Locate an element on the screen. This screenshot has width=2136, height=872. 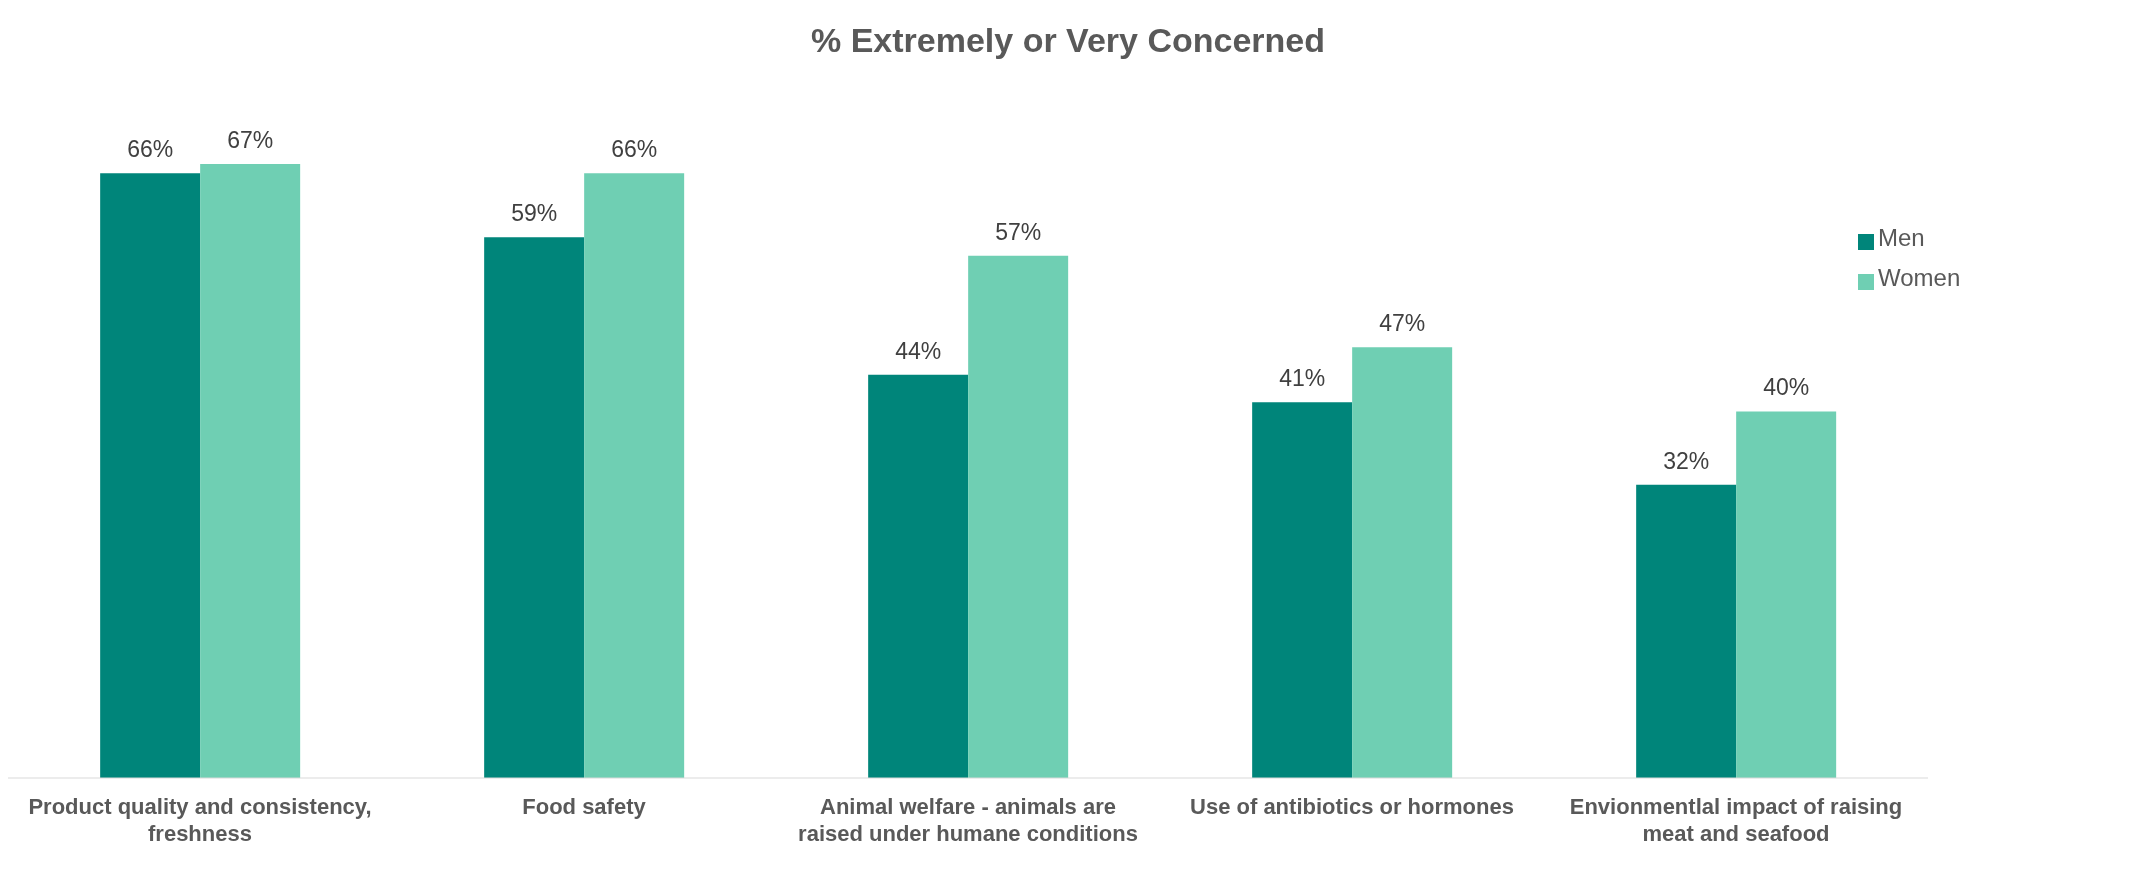
x-tick-label: Animal welfare - animals are raised under humane conditions is located at coordinates (968, 820).